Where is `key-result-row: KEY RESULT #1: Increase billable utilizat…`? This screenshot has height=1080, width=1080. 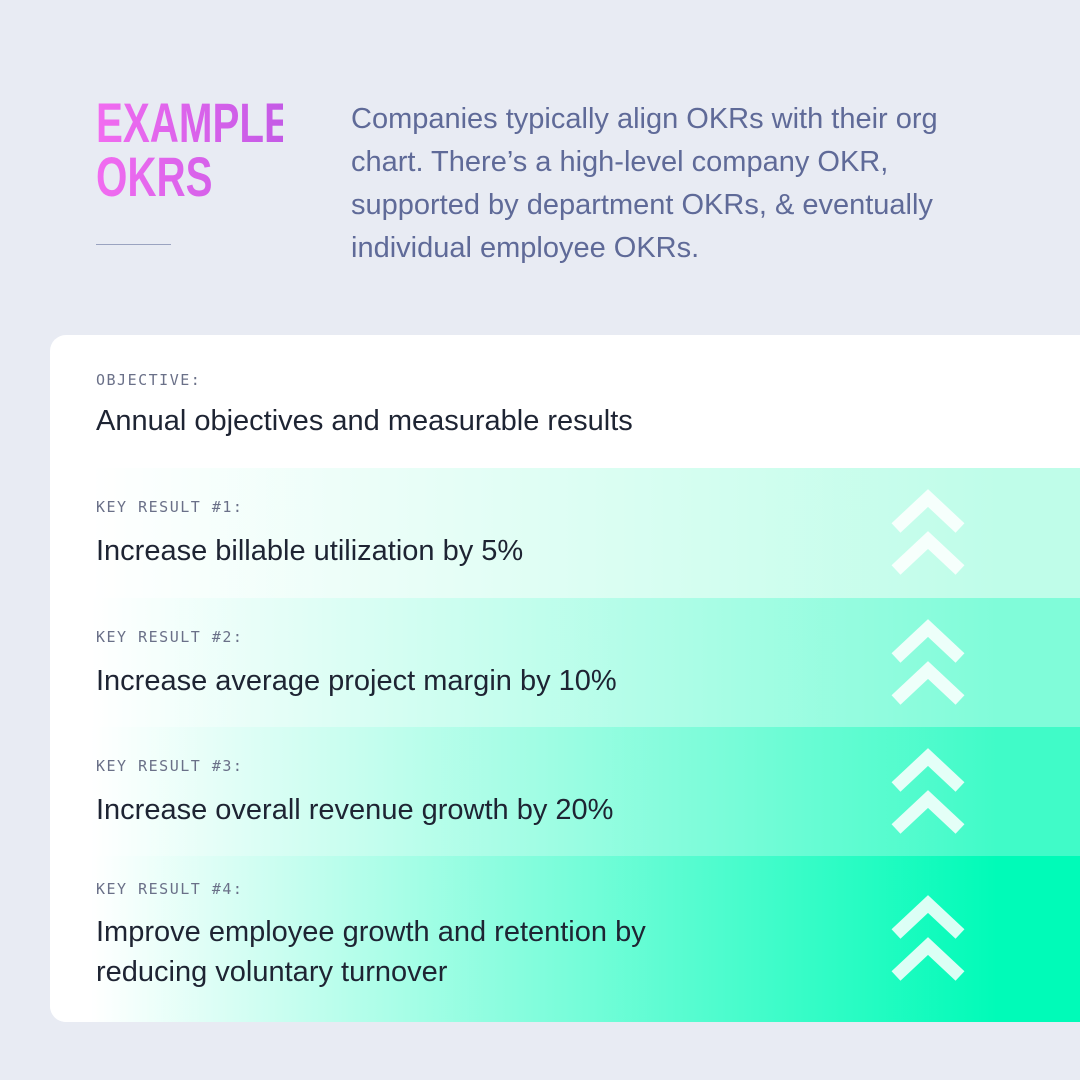
key-result-row: KEY RESULT #1: Increase billable utilizat… is located at coordinates (565, 533).